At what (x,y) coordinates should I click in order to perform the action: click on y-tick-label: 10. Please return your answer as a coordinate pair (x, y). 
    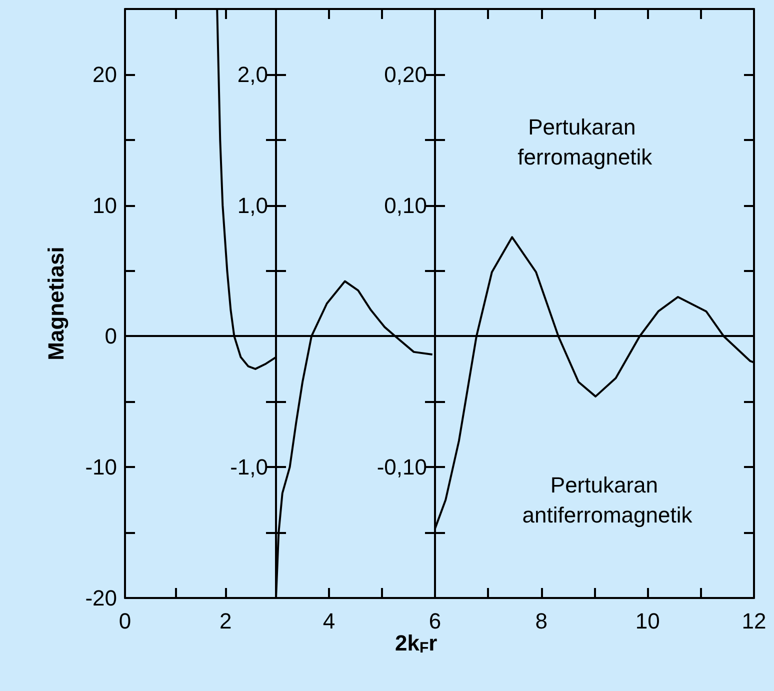
    Looking at the image, I should click on (104, 205).